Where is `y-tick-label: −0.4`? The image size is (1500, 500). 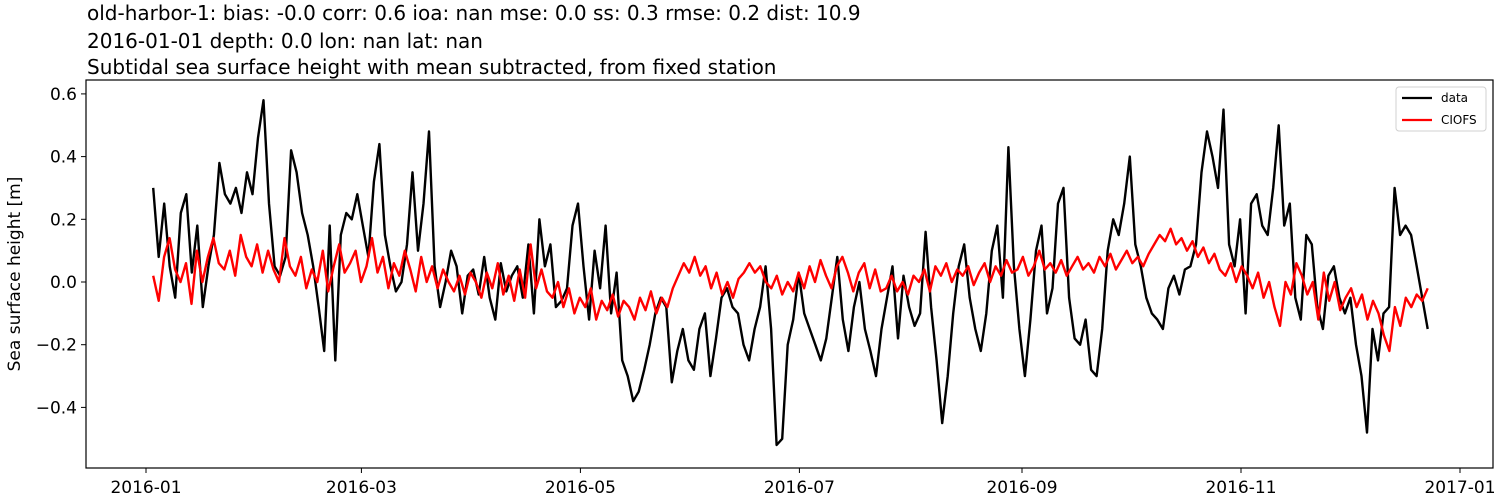
y-tick-label: −0.4 is located at coordinates (56, 408).